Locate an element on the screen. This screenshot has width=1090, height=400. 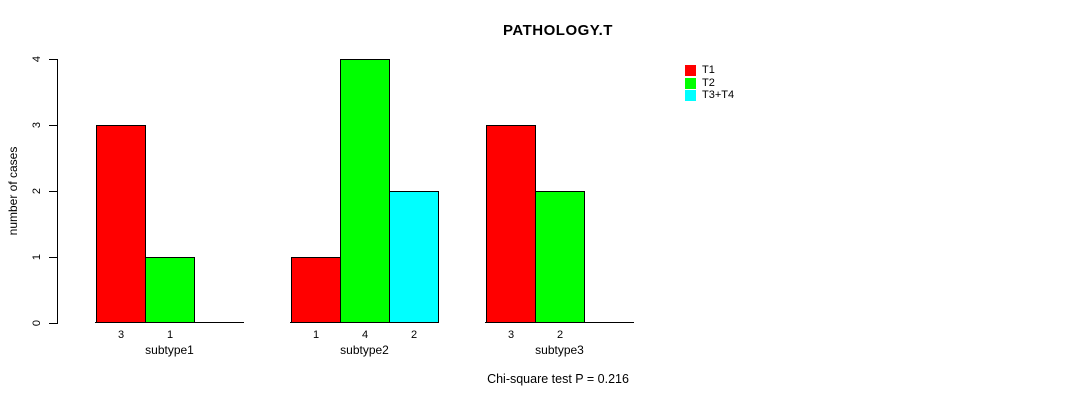
bar-subtype2-T1 is located at coordinates (316, 290).